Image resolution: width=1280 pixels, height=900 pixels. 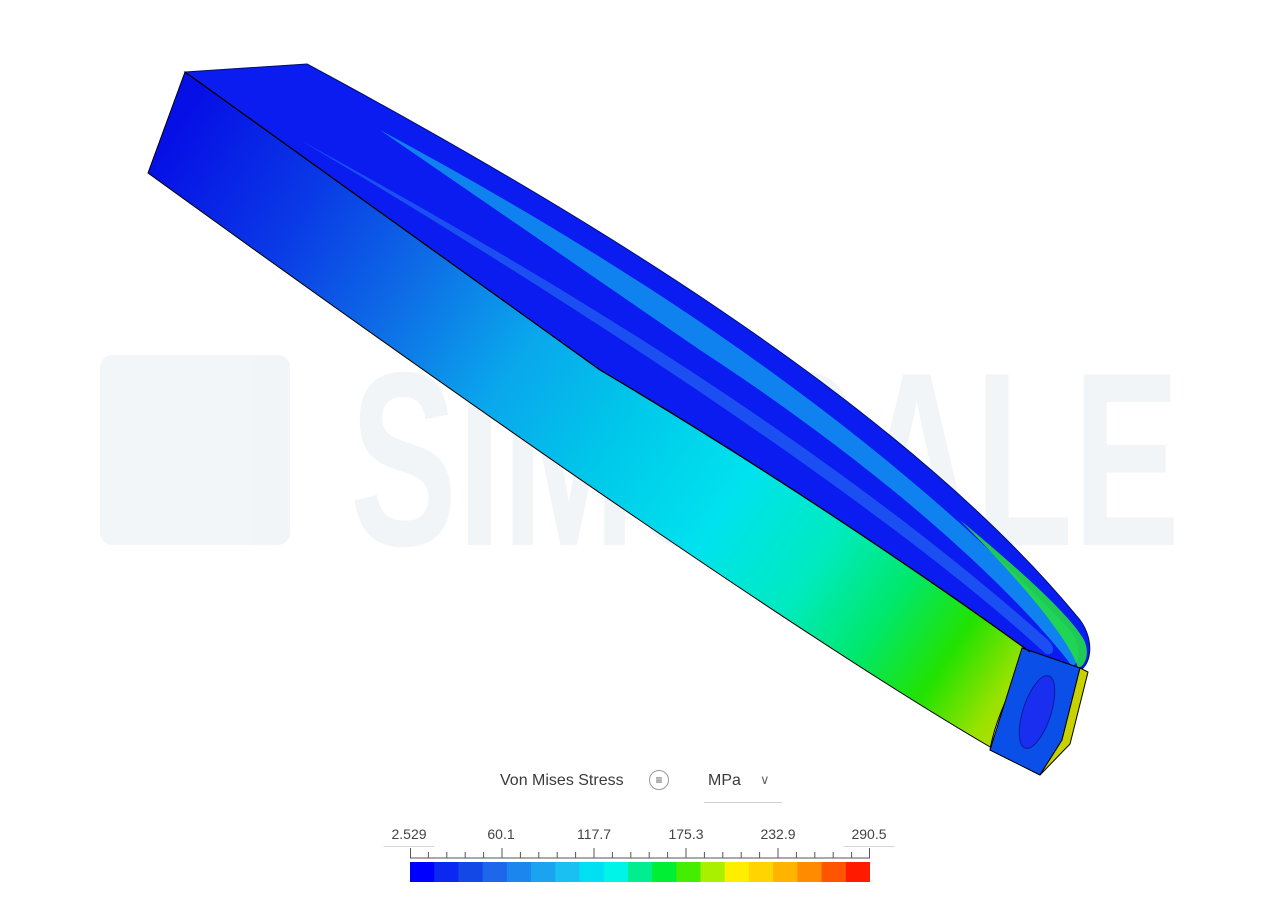 I want to click on legend-tick-labels: 2.529 60.1 117.7 175.3 232.9 290.5, so click(x=640, y=834).